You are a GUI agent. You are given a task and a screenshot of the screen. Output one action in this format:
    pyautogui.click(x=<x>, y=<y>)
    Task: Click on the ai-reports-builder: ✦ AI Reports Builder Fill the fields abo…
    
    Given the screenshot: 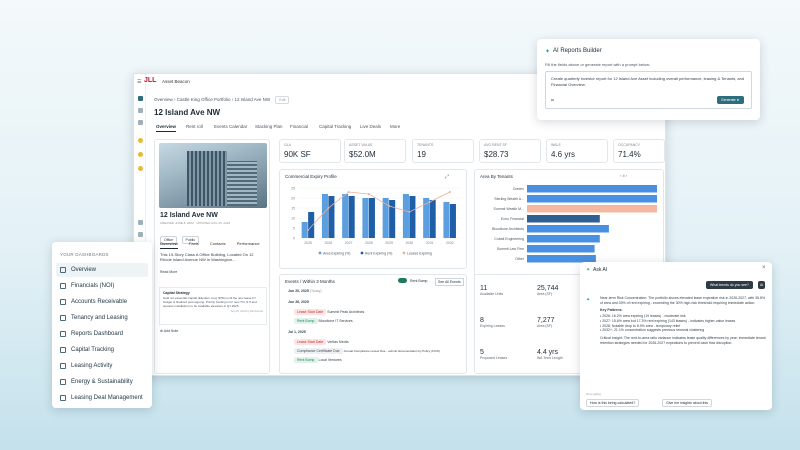 What is the action you would take?
    pyautogui.click(x=648, y=79)
    